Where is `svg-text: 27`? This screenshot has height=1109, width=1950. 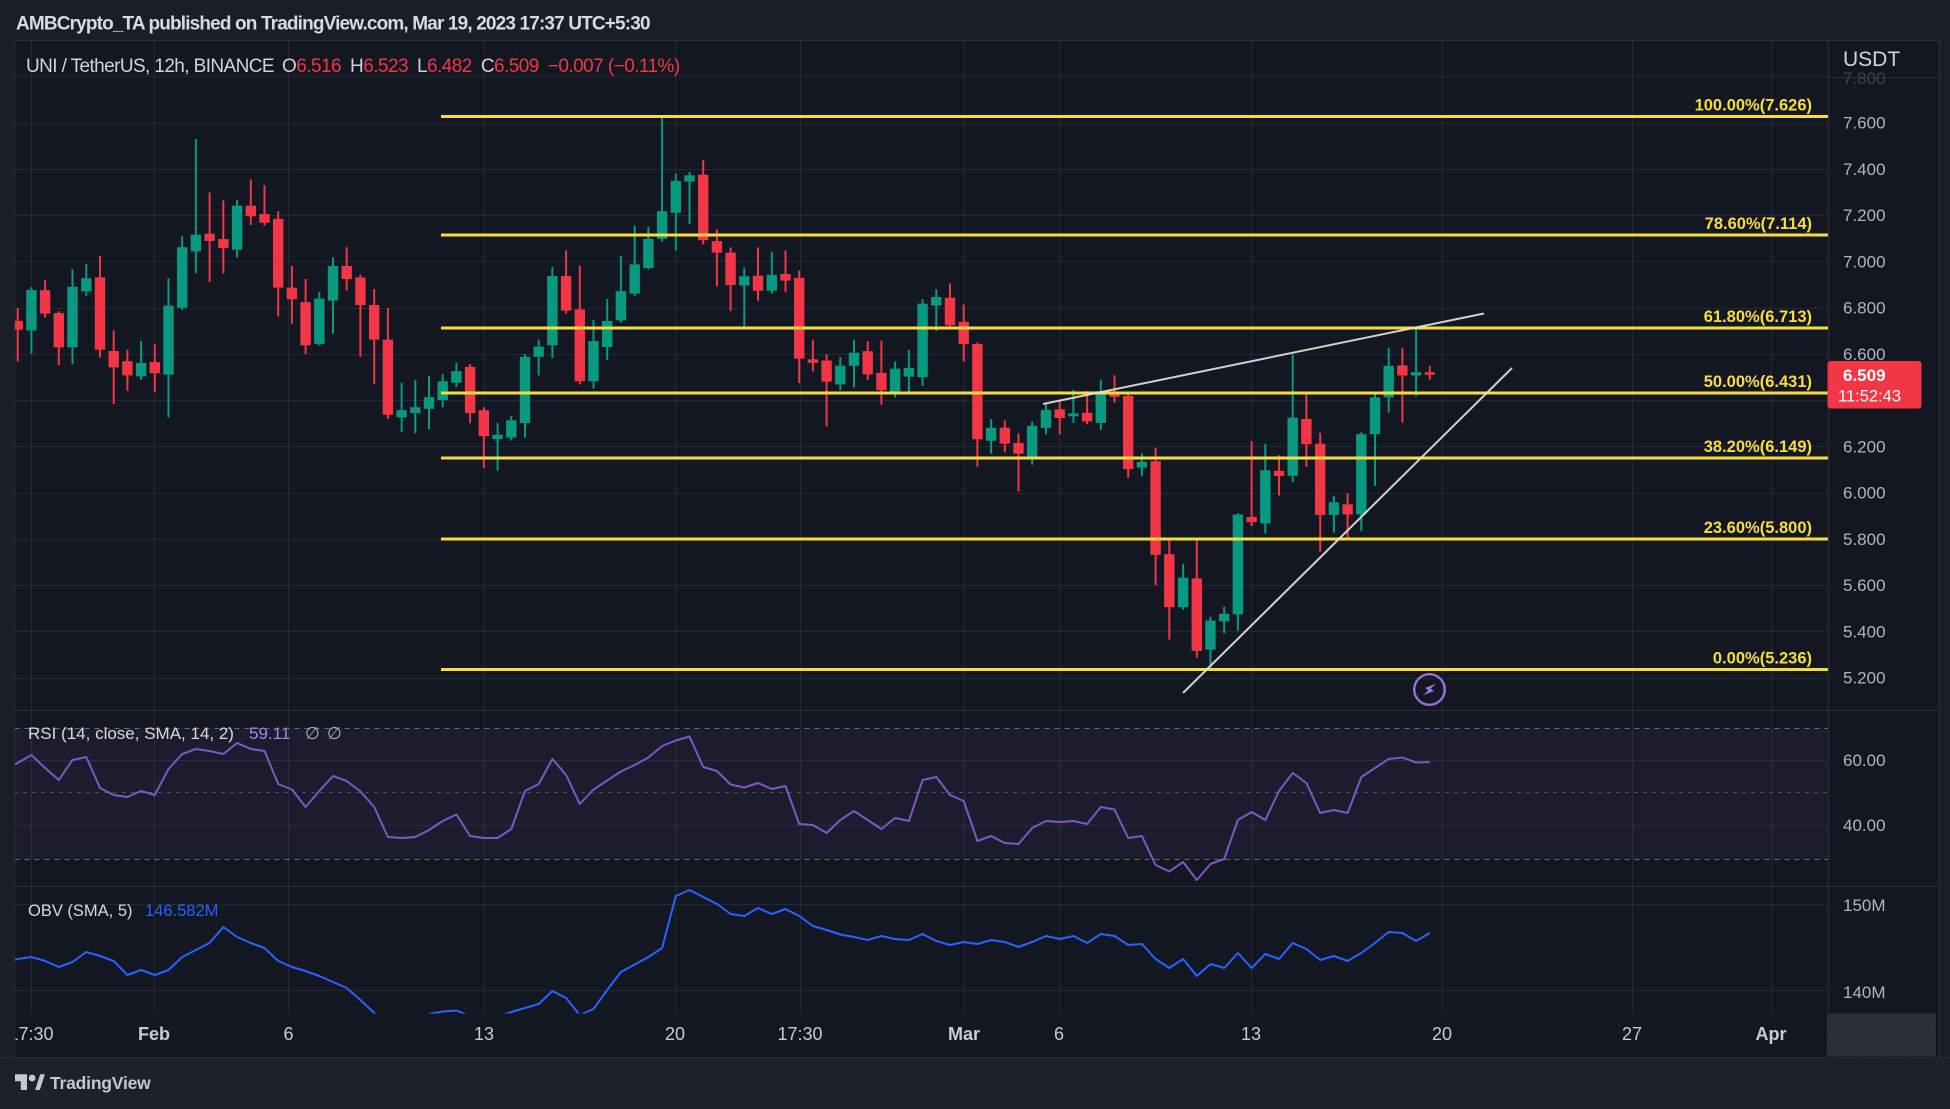
svg-text: 27 is located at coordinates (1632, 1034).